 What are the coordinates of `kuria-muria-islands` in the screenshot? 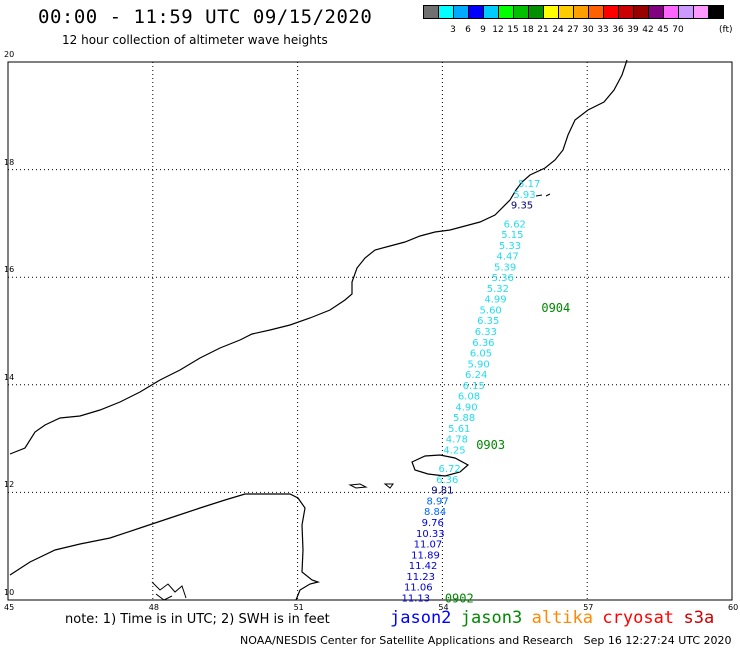 It's located at (543, 195).